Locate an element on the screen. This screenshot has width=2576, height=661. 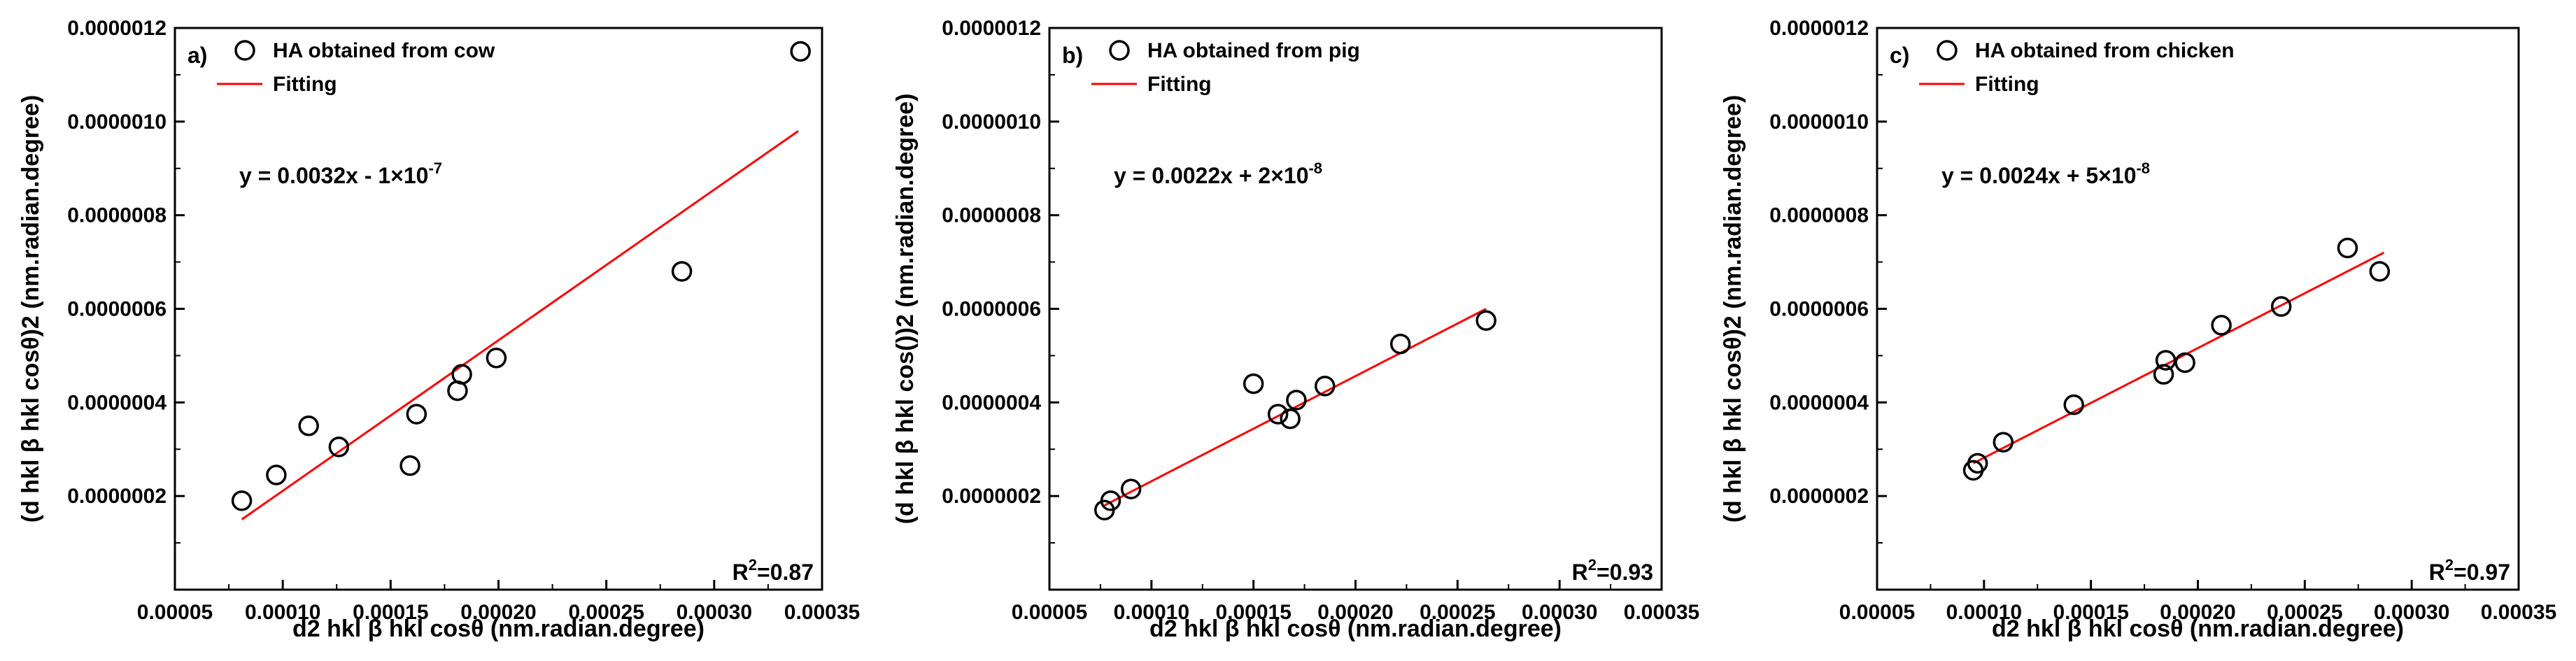
legend-label-data: HA obtained from pig is located at coordinates (1253, 50).